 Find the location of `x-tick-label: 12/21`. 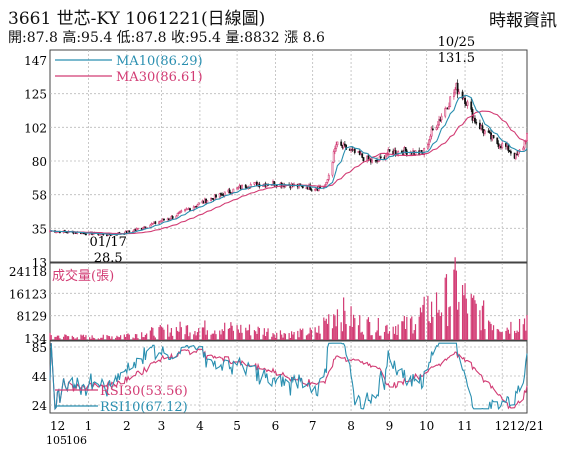

x-tick-label: 12/21 is located at coordinates (527, 426).